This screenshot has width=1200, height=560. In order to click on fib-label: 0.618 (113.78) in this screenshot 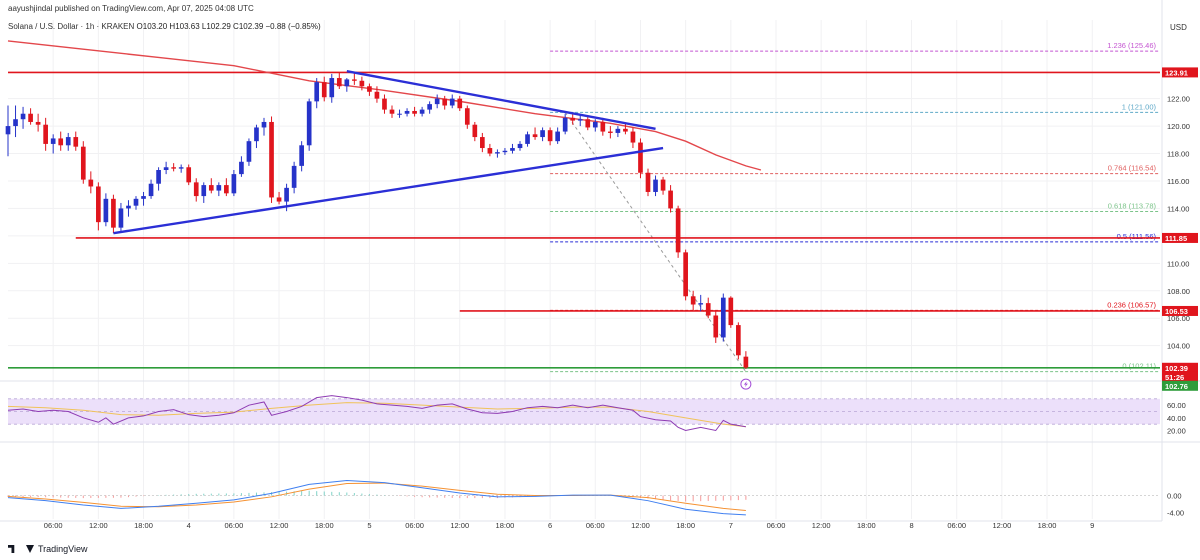, I will do `click(1132, 205)`.